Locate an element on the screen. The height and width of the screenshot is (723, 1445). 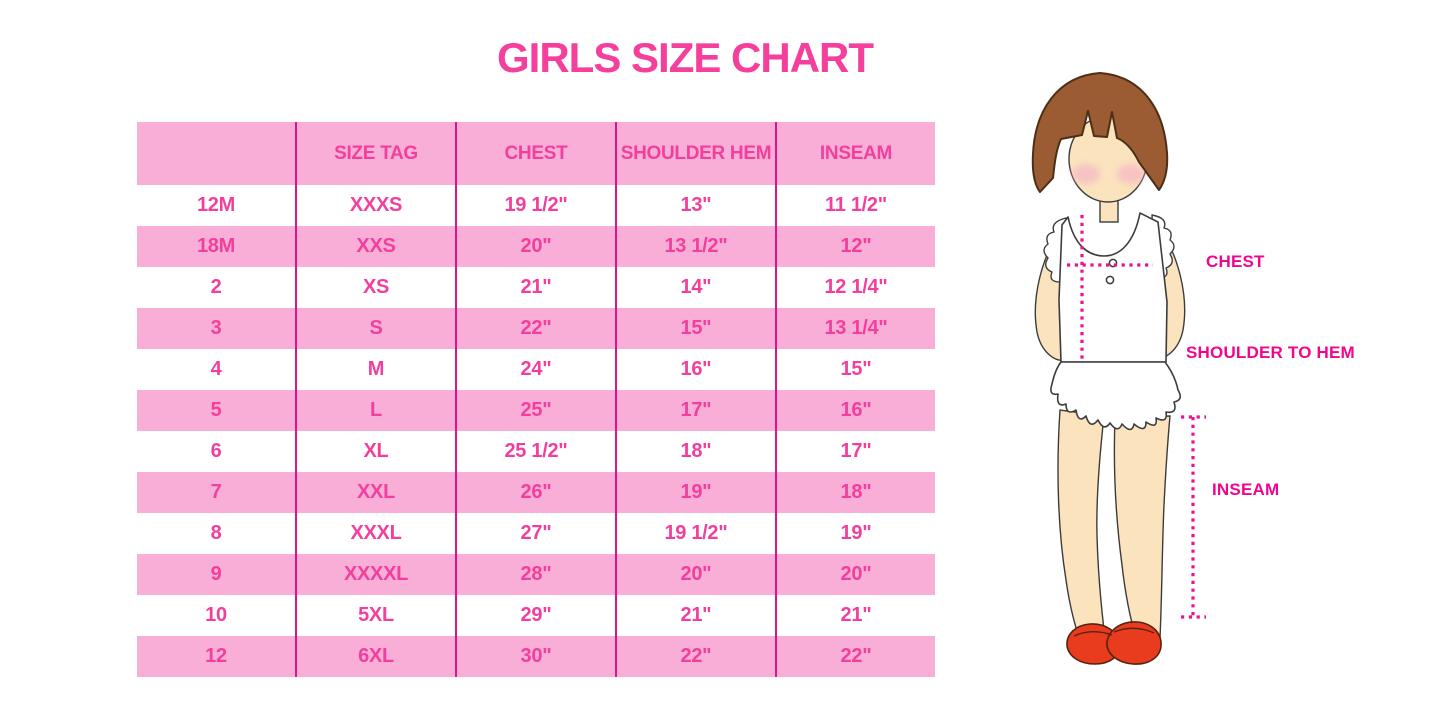
table-cell: 26" is located at coordinates (535, 492).